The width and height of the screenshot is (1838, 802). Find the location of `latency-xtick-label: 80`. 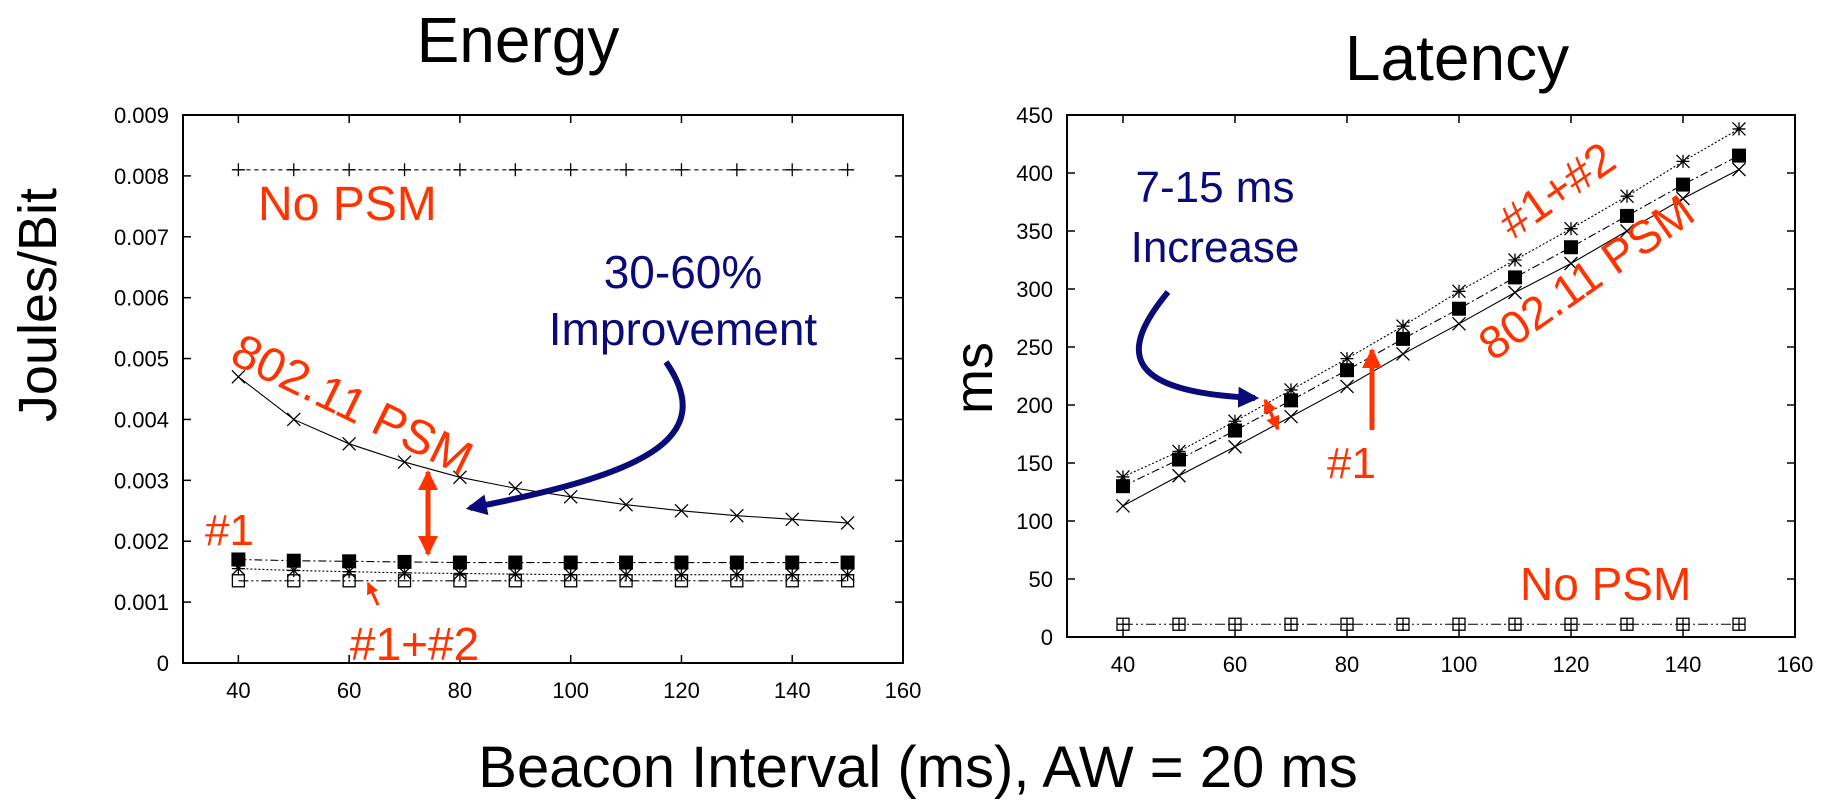

latency-xtick-label: 80 is located at coordinates (1347, 664).